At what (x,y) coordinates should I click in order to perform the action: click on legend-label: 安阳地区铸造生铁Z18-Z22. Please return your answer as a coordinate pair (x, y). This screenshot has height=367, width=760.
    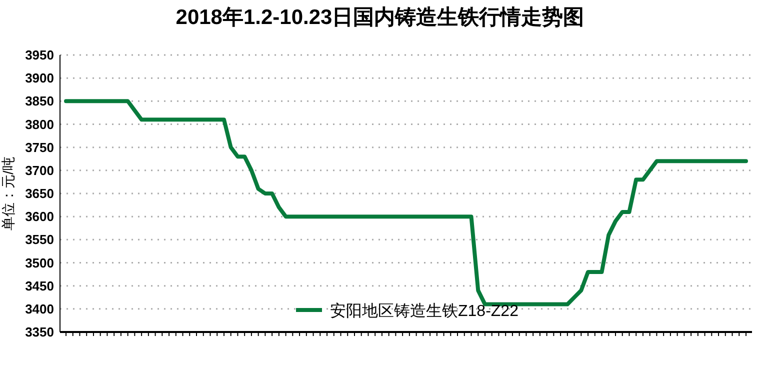
    Looking at the image, I should click on (424, 311).